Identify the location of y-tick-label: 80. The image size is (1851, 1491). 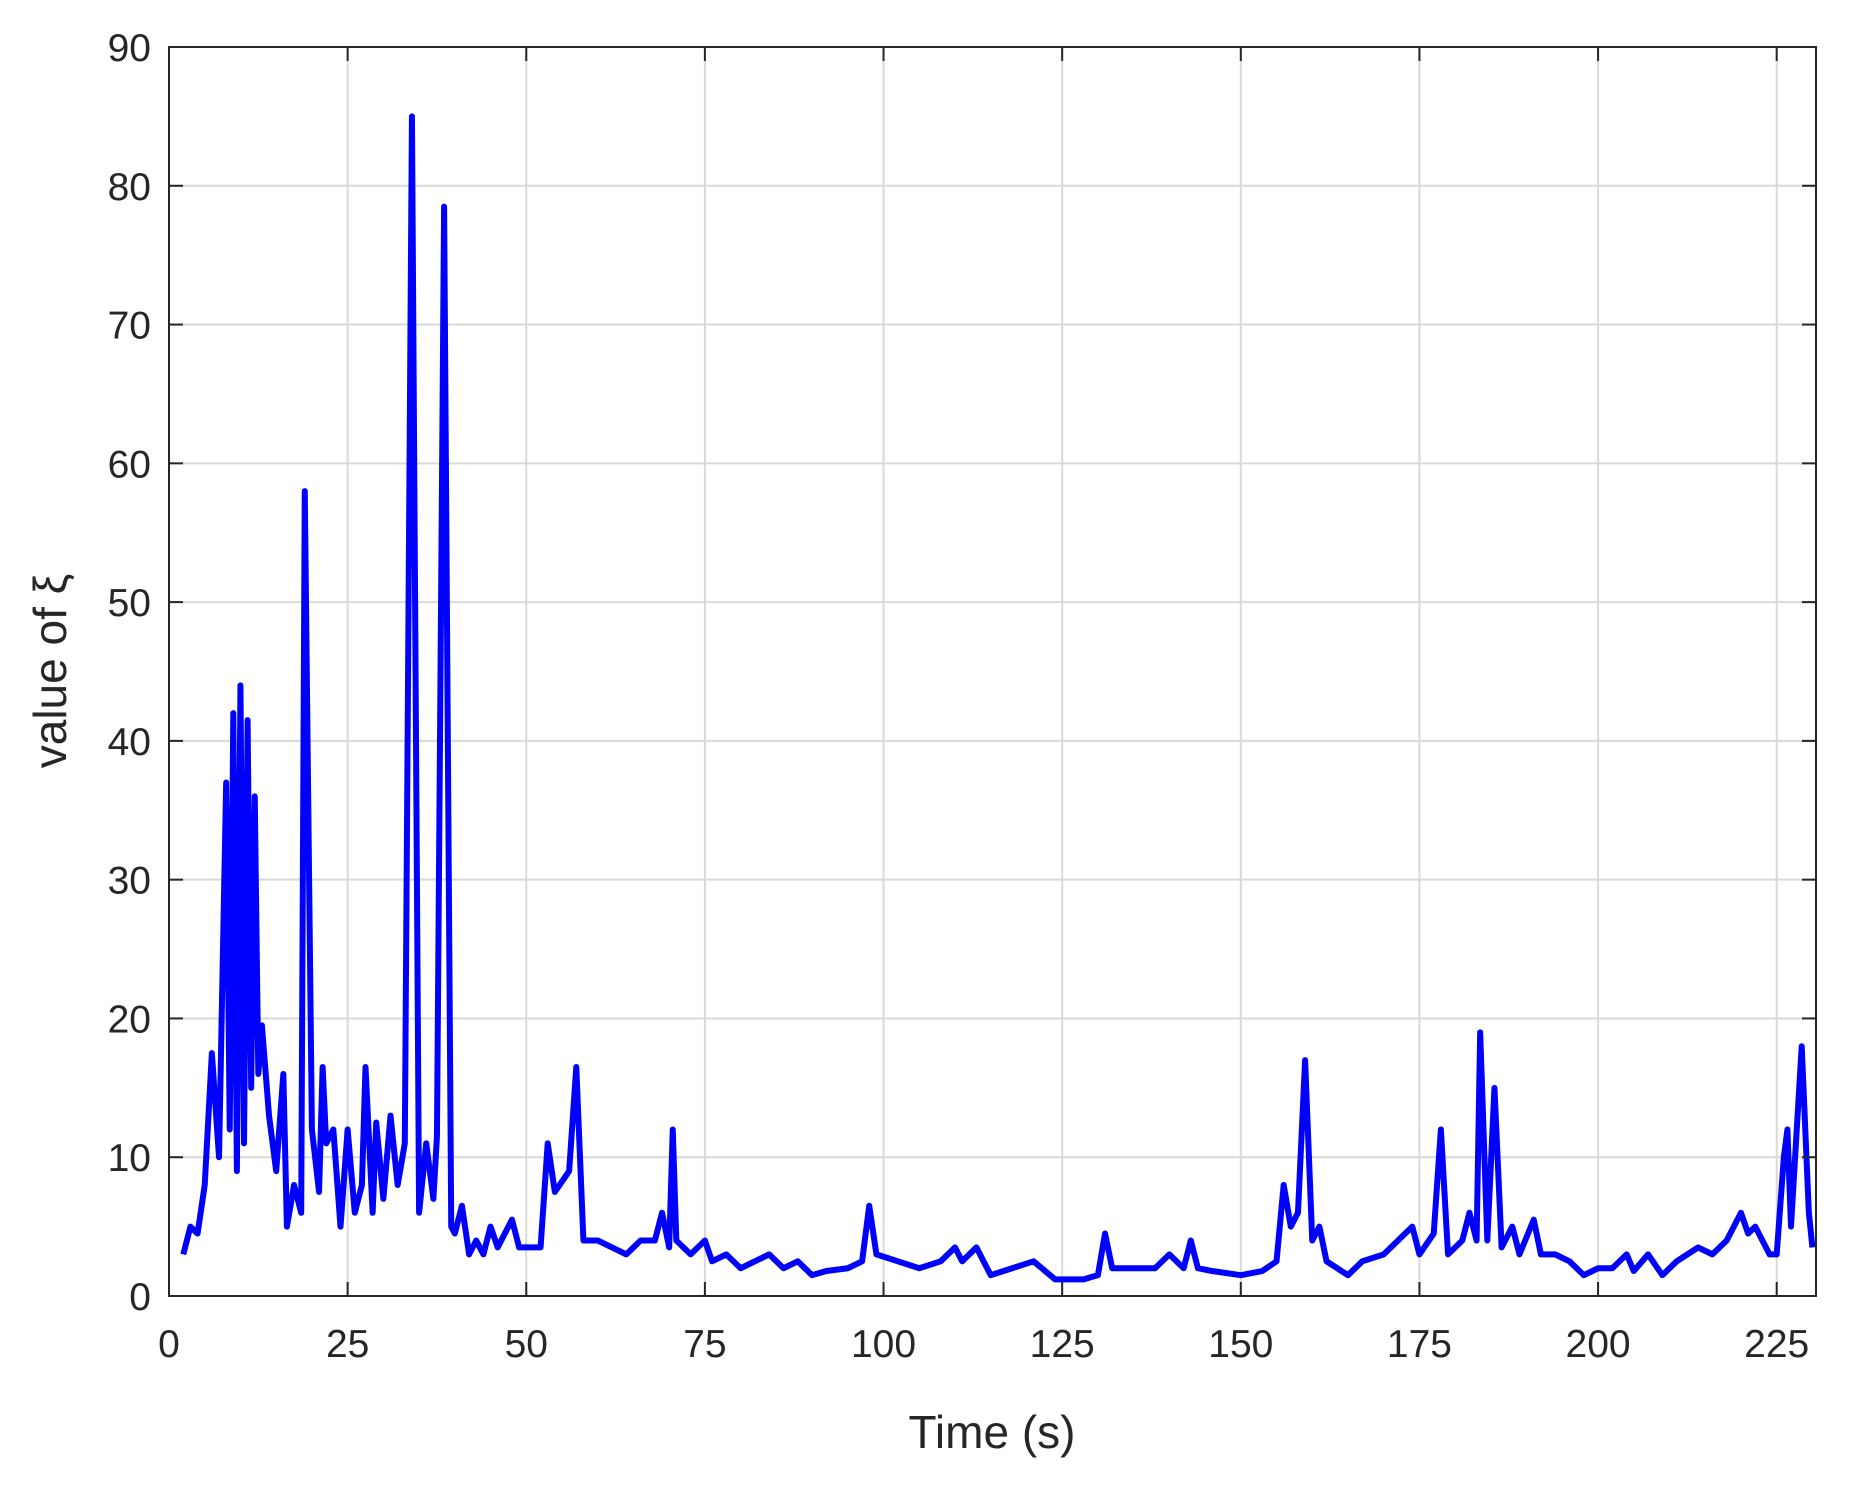
(129, 187).